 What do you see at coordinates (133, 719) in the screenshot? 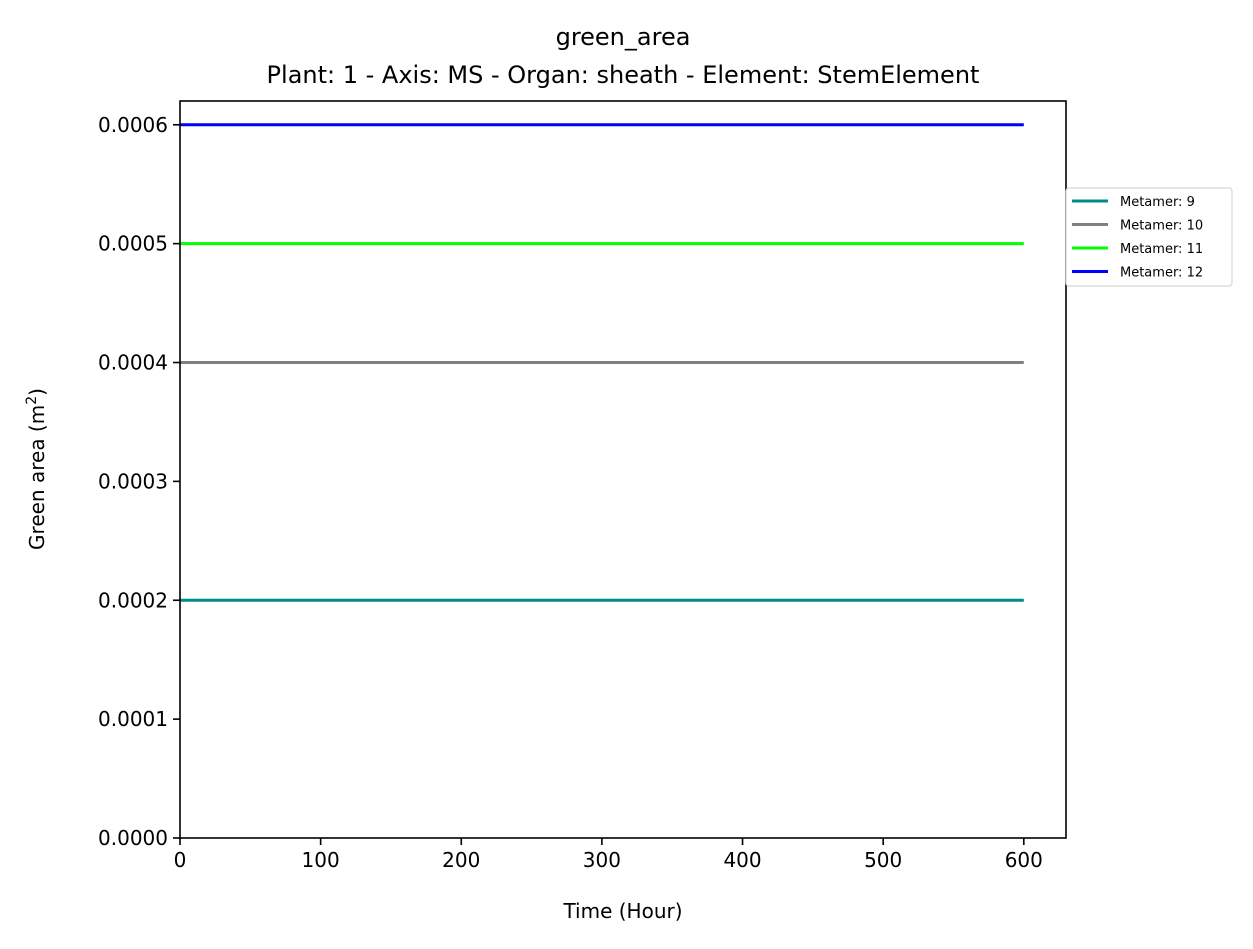
I see `y-tick-label: 0.0001` at bounding box center [133, 719].